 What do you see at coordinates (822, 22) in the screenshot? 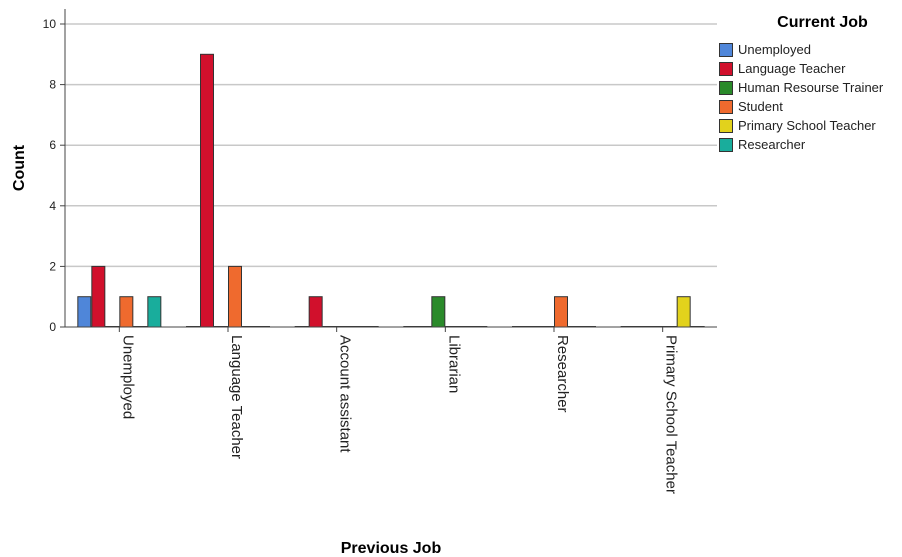
I see `legend-title: Current Job` at bounding box center [822, 22].